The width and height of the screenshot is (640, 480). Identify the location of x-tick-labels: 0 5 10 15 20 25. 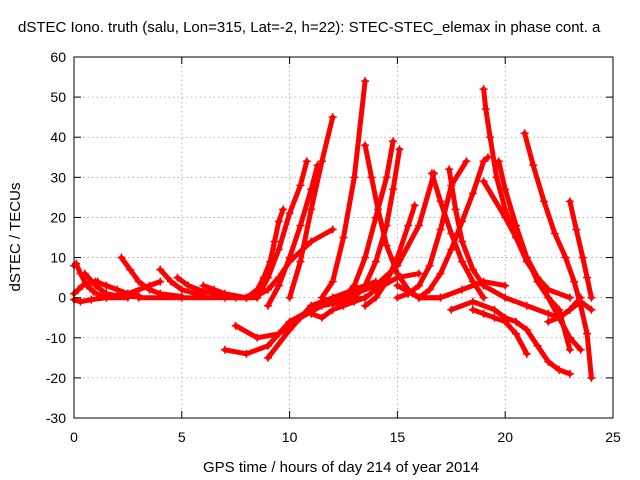
(345, 437).